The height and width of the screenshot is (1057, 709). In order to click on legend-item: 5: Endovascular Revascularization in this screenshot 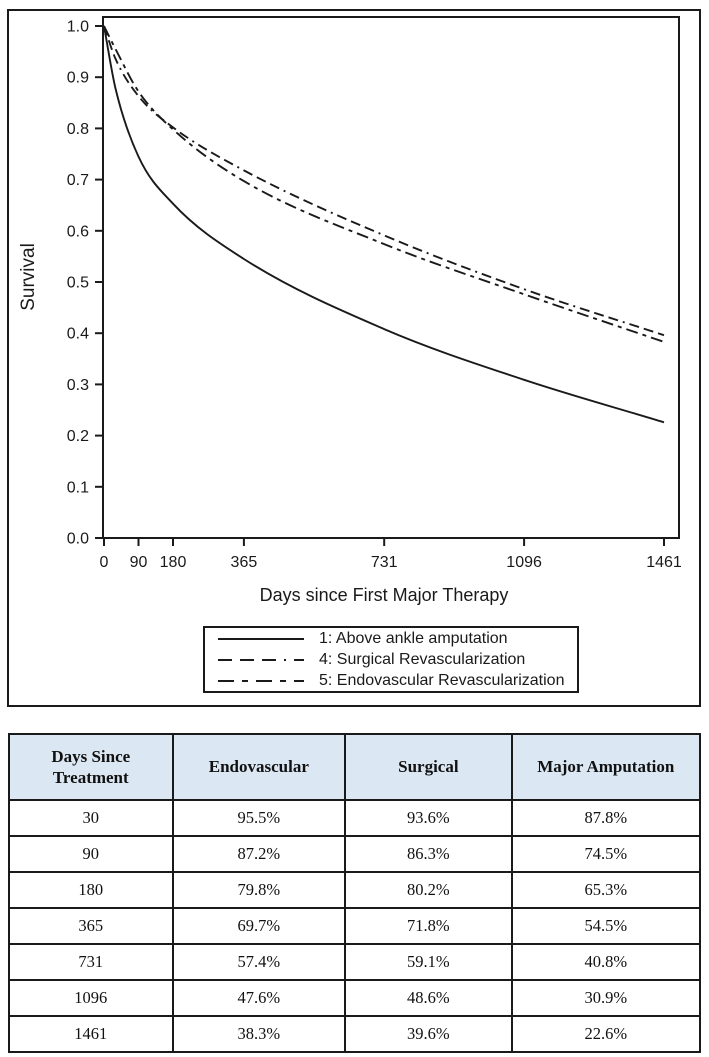, I will do `click(396, 681)`.